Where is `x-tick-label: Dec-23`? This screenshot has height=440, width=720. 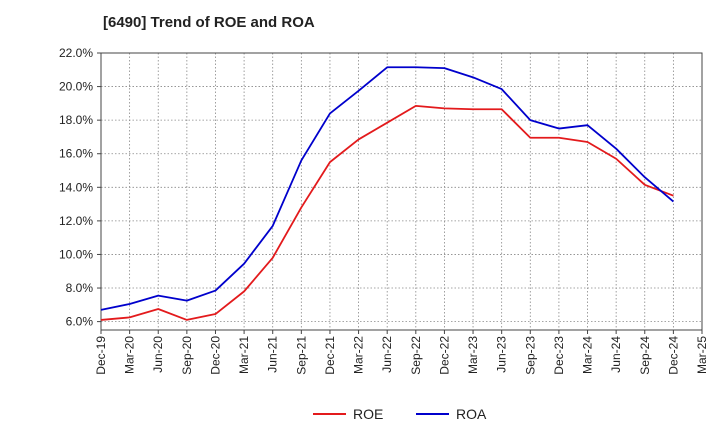
x-tick-label: Dec-23 is located at coordinates (559, 355).